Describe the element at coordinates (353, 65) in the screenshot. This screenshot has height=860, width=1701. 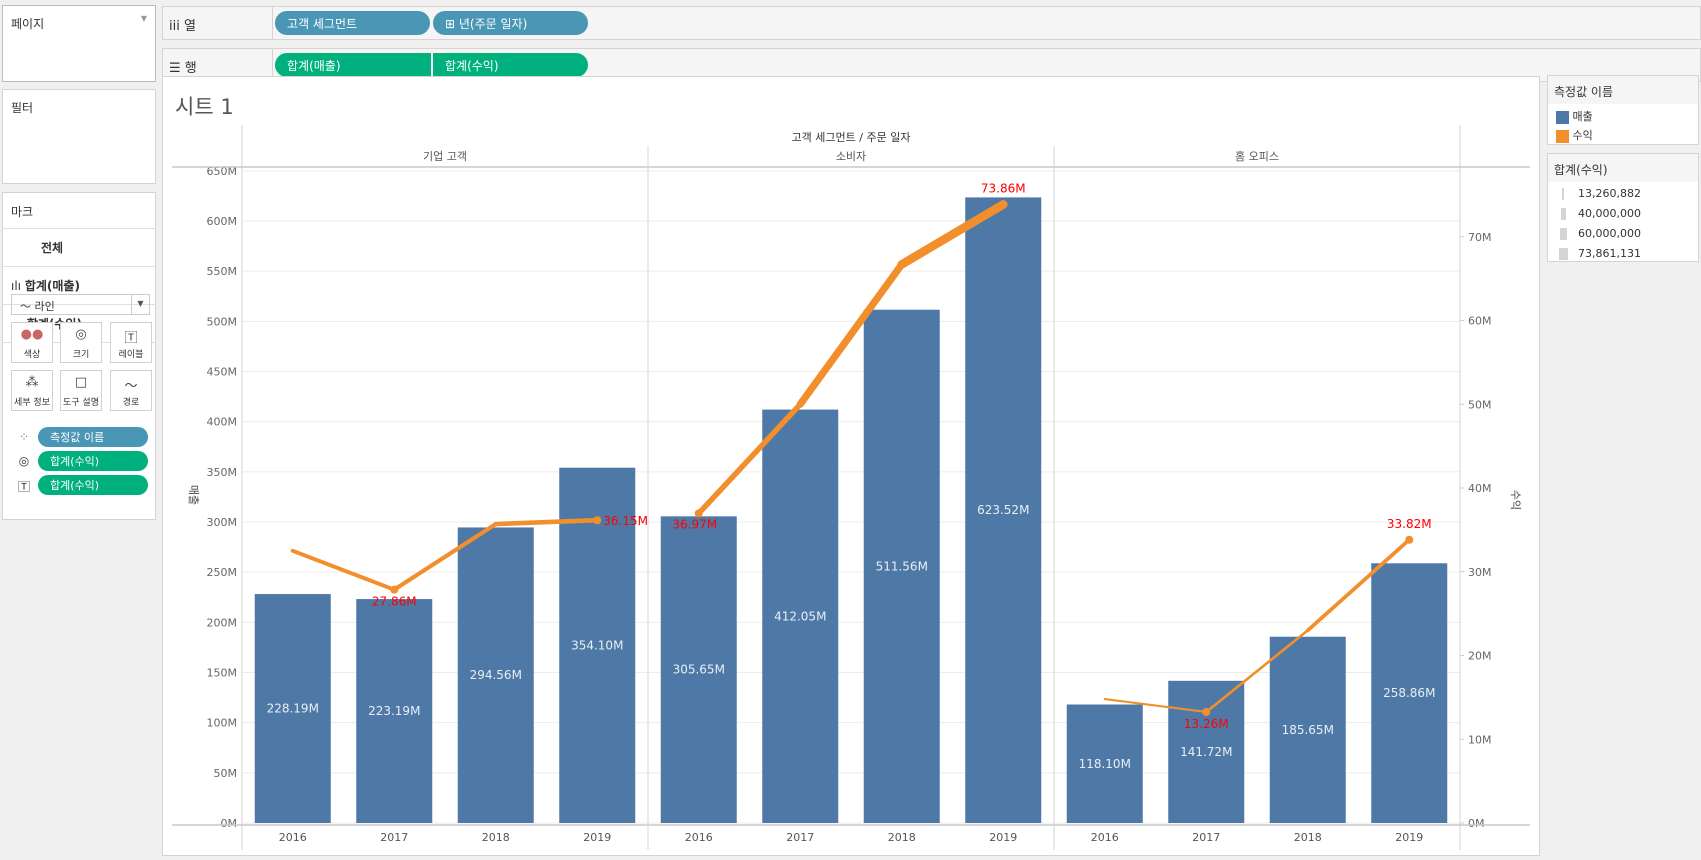
I see `sales-pill: 합계(매출)` at that location.